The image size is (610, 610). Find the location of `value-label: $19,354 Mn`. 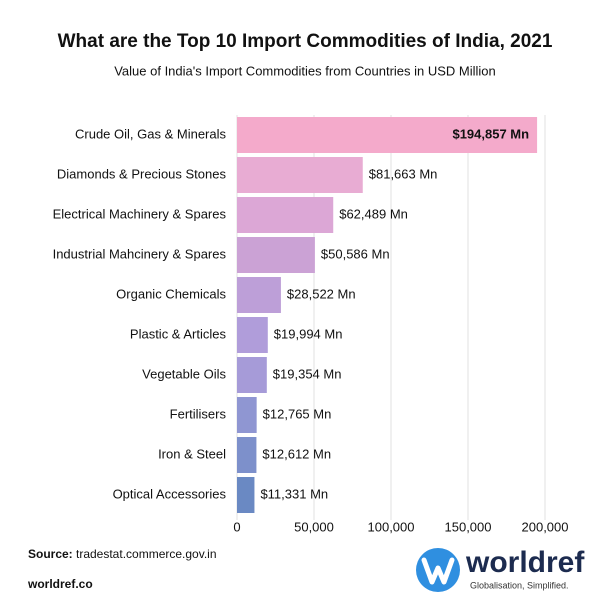

value-label: $19,354 Mn is located at coordinates (307, 373).